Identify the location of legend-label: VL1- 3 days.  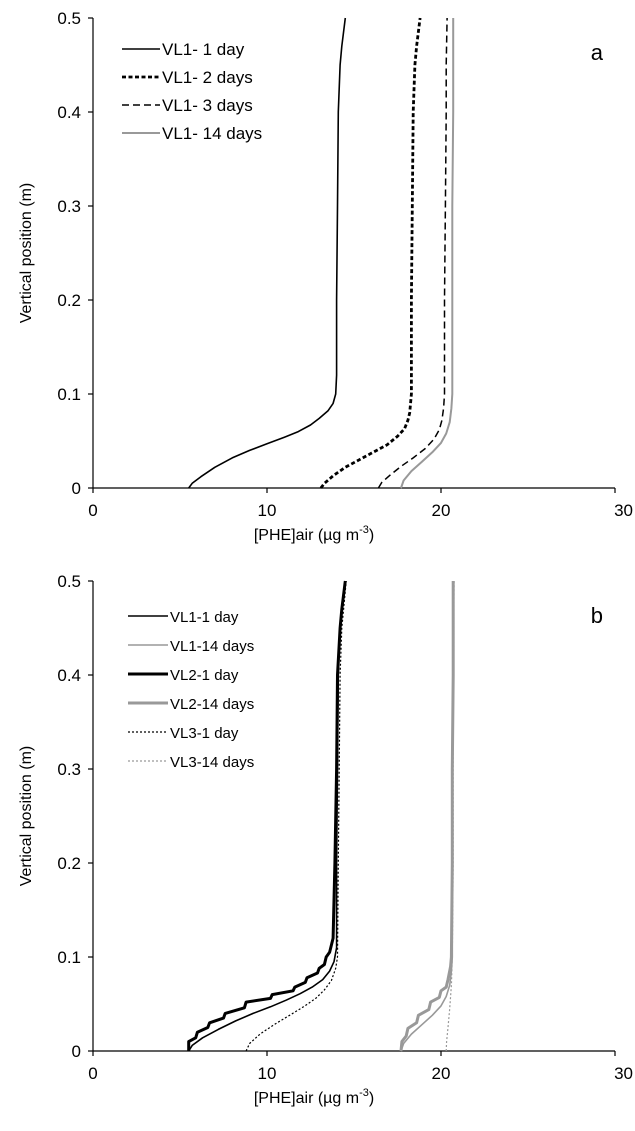
(207, 105).